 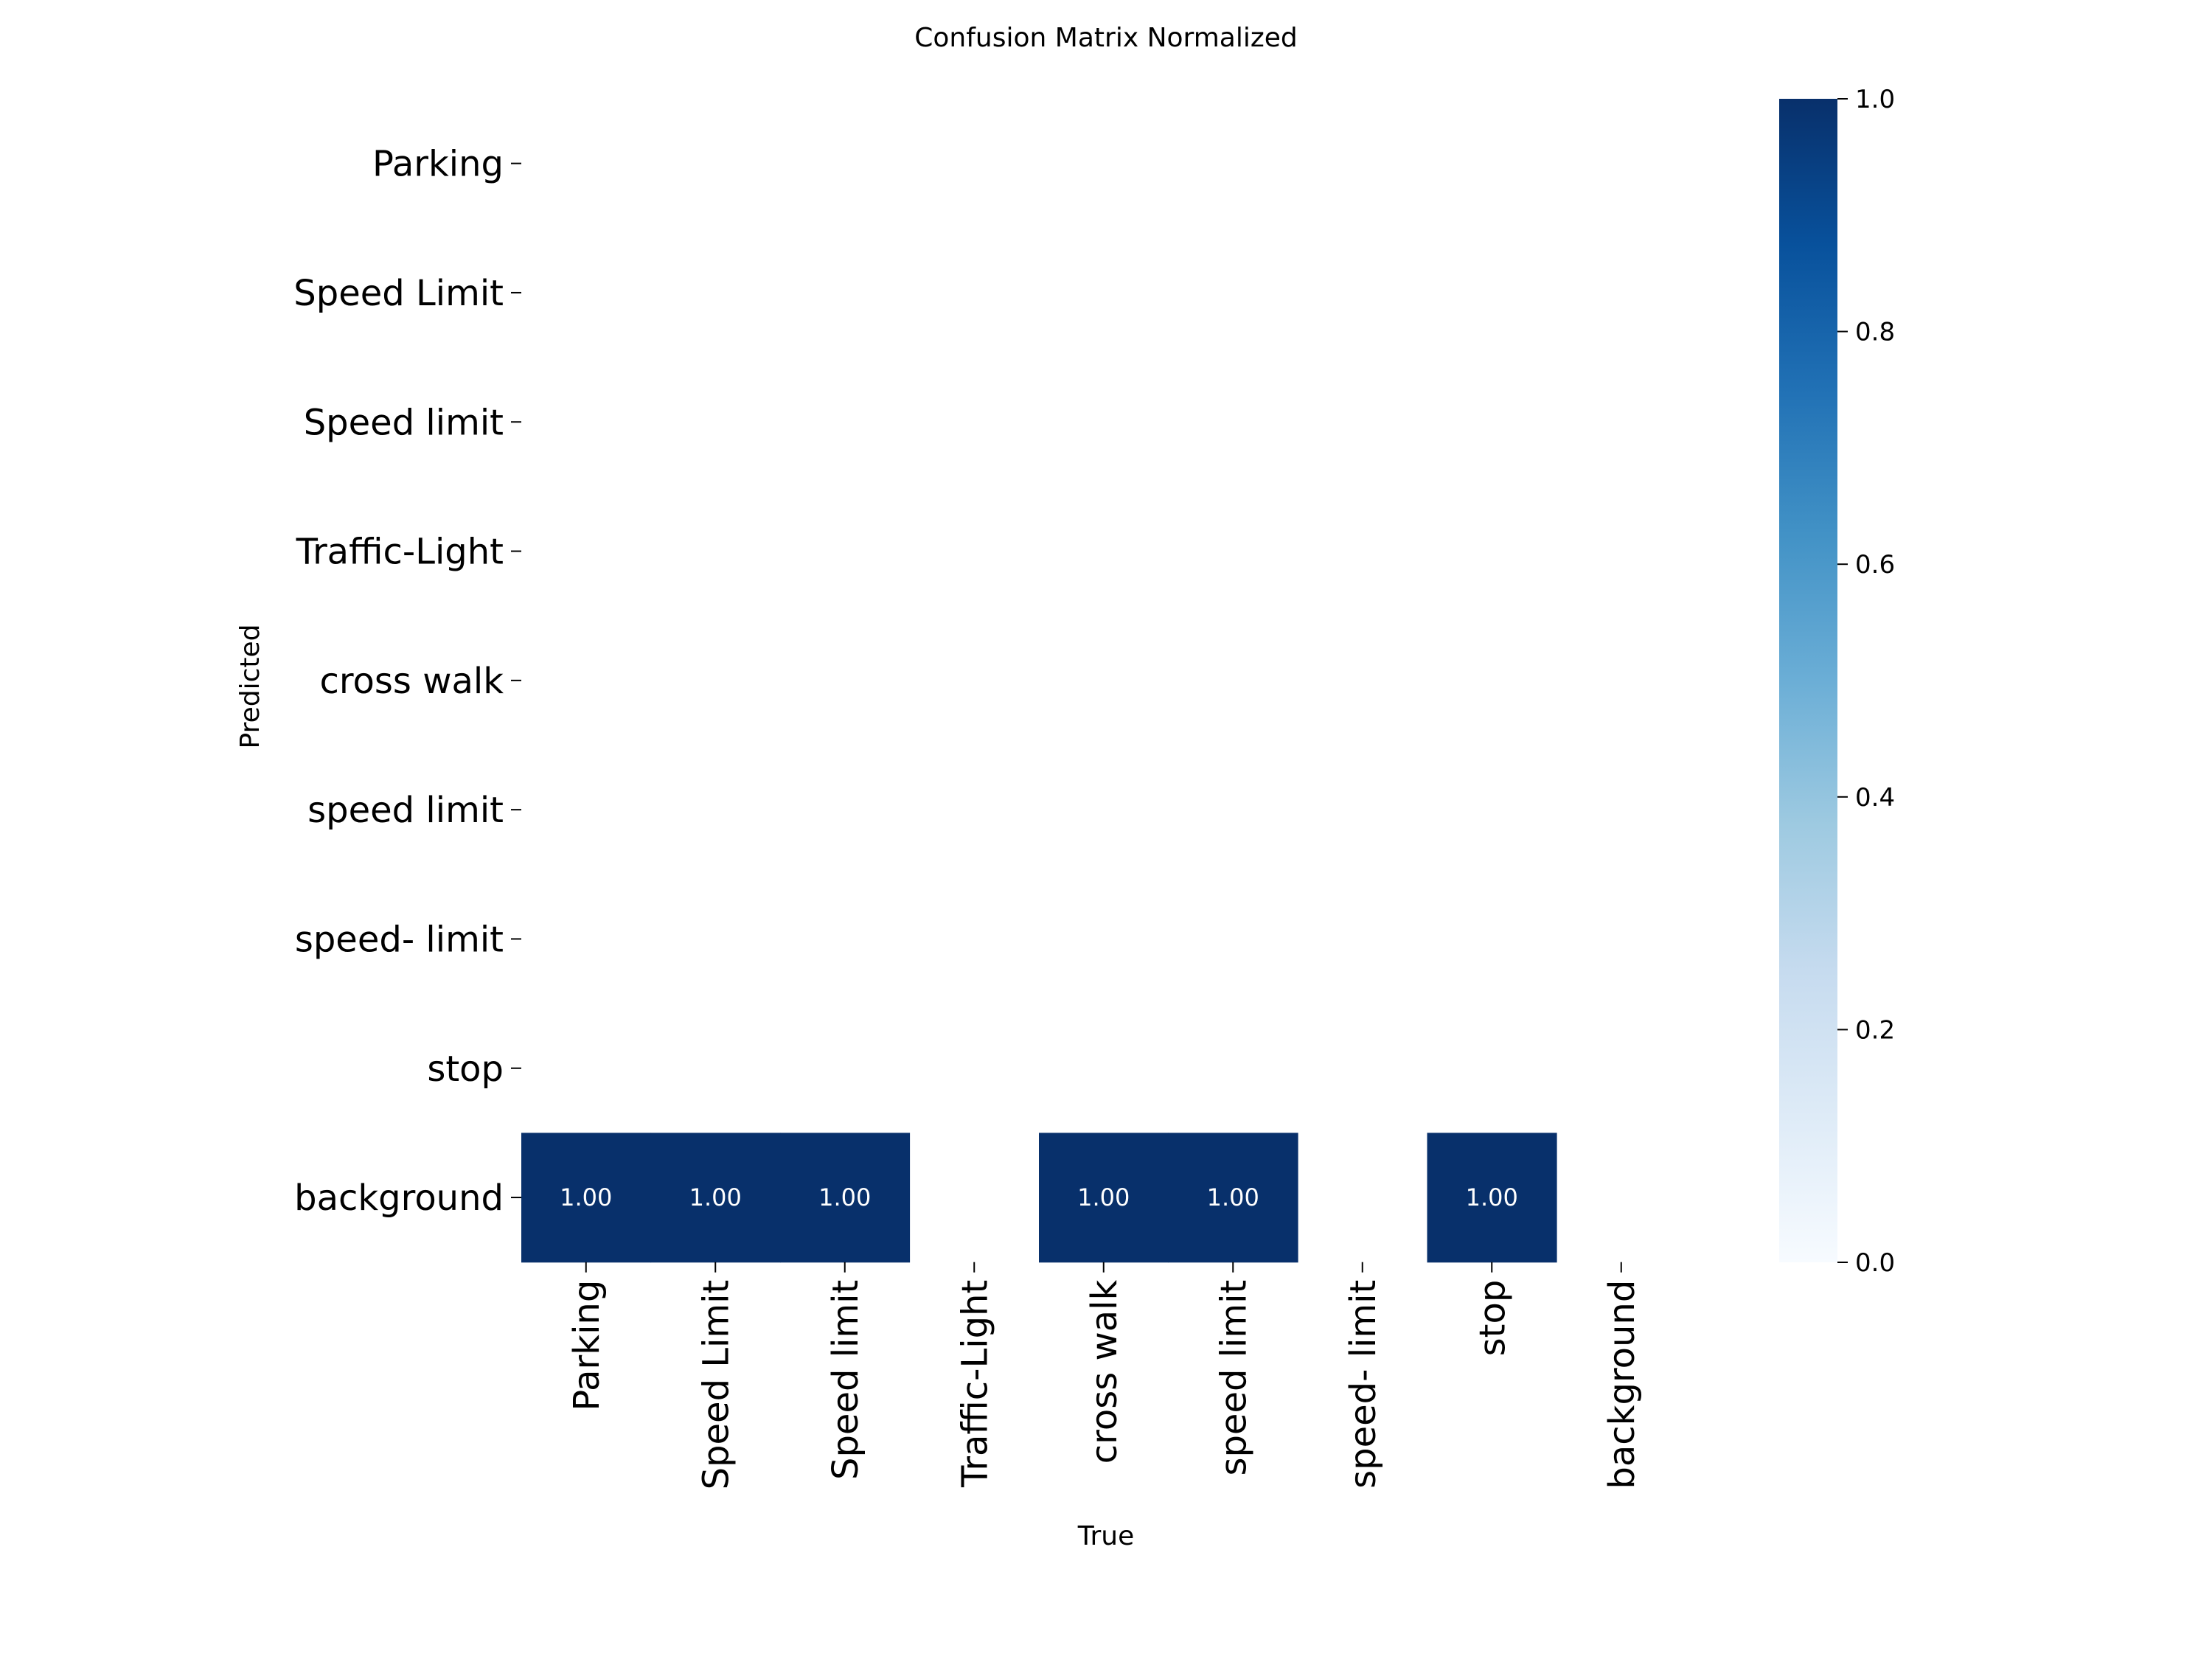 What do you see at coordinates (1875, 1030) in the screenshot?
I see `colorbar-tick-label: 0.2` at bounding box center [1875, 1030].